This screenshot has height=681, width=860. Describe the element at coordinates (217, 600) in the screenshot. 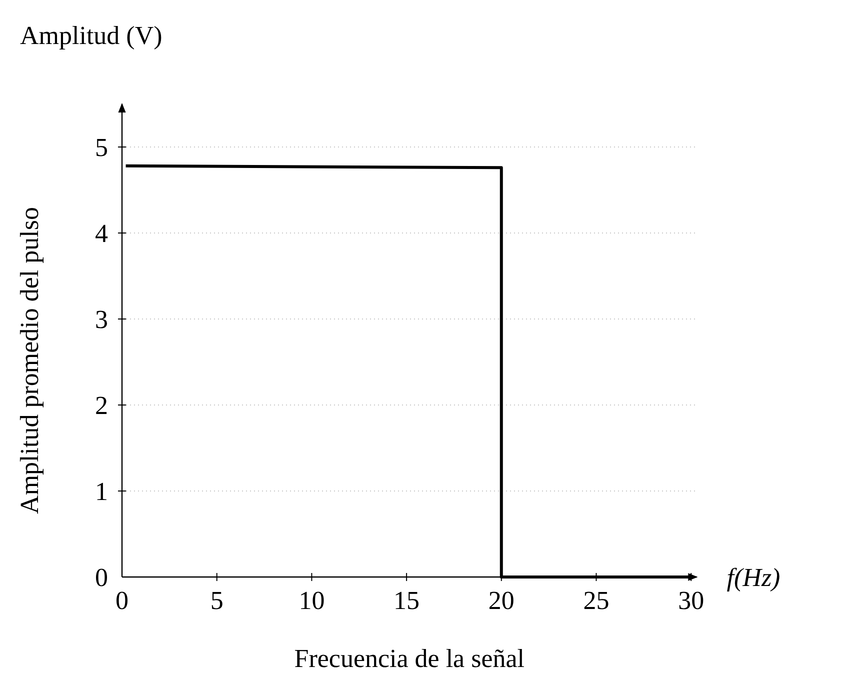

I see `x-tick-label: 5` at that location.